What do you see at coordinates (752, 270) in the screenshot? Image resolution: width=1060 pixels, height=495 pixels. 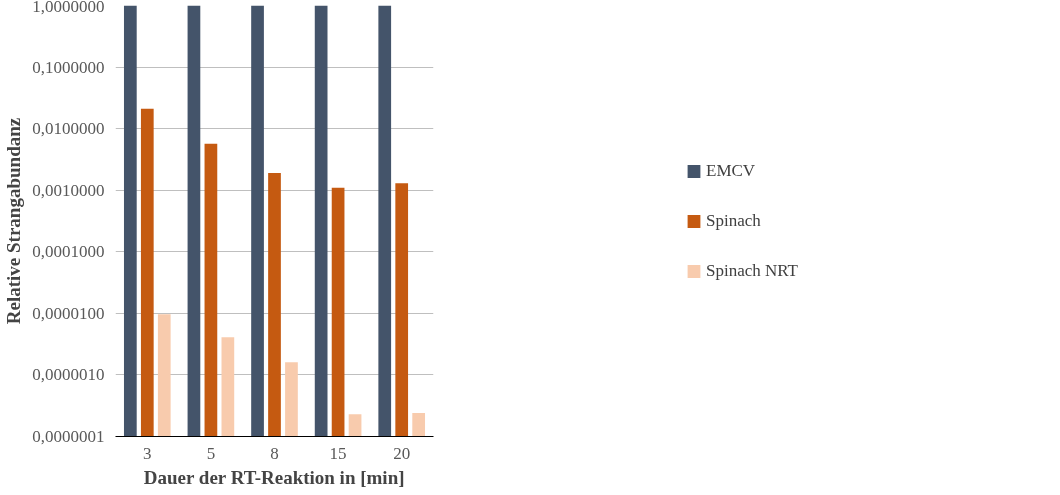 I see `legend-label: Spinach NRT` at bounding box center [752, 270].